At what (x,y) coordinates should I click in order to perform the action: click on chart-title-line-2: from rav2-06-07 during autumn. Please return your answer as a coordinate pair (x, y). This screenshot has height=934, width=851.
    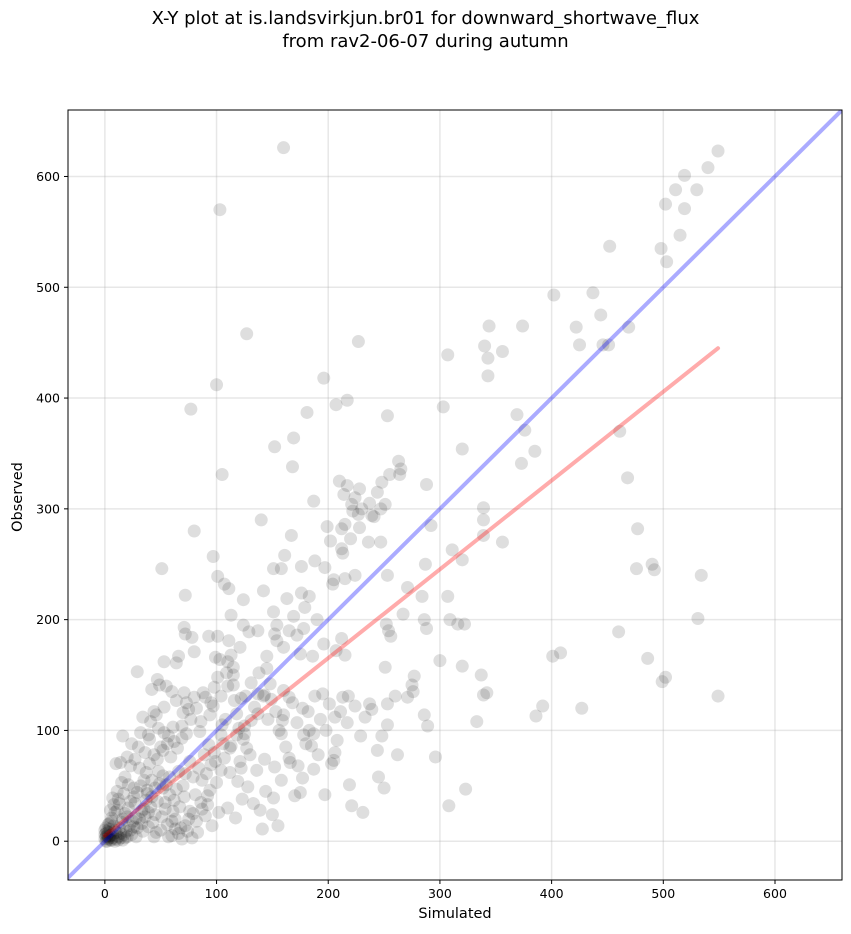
    Looking at the image, I should click on (425, 41).